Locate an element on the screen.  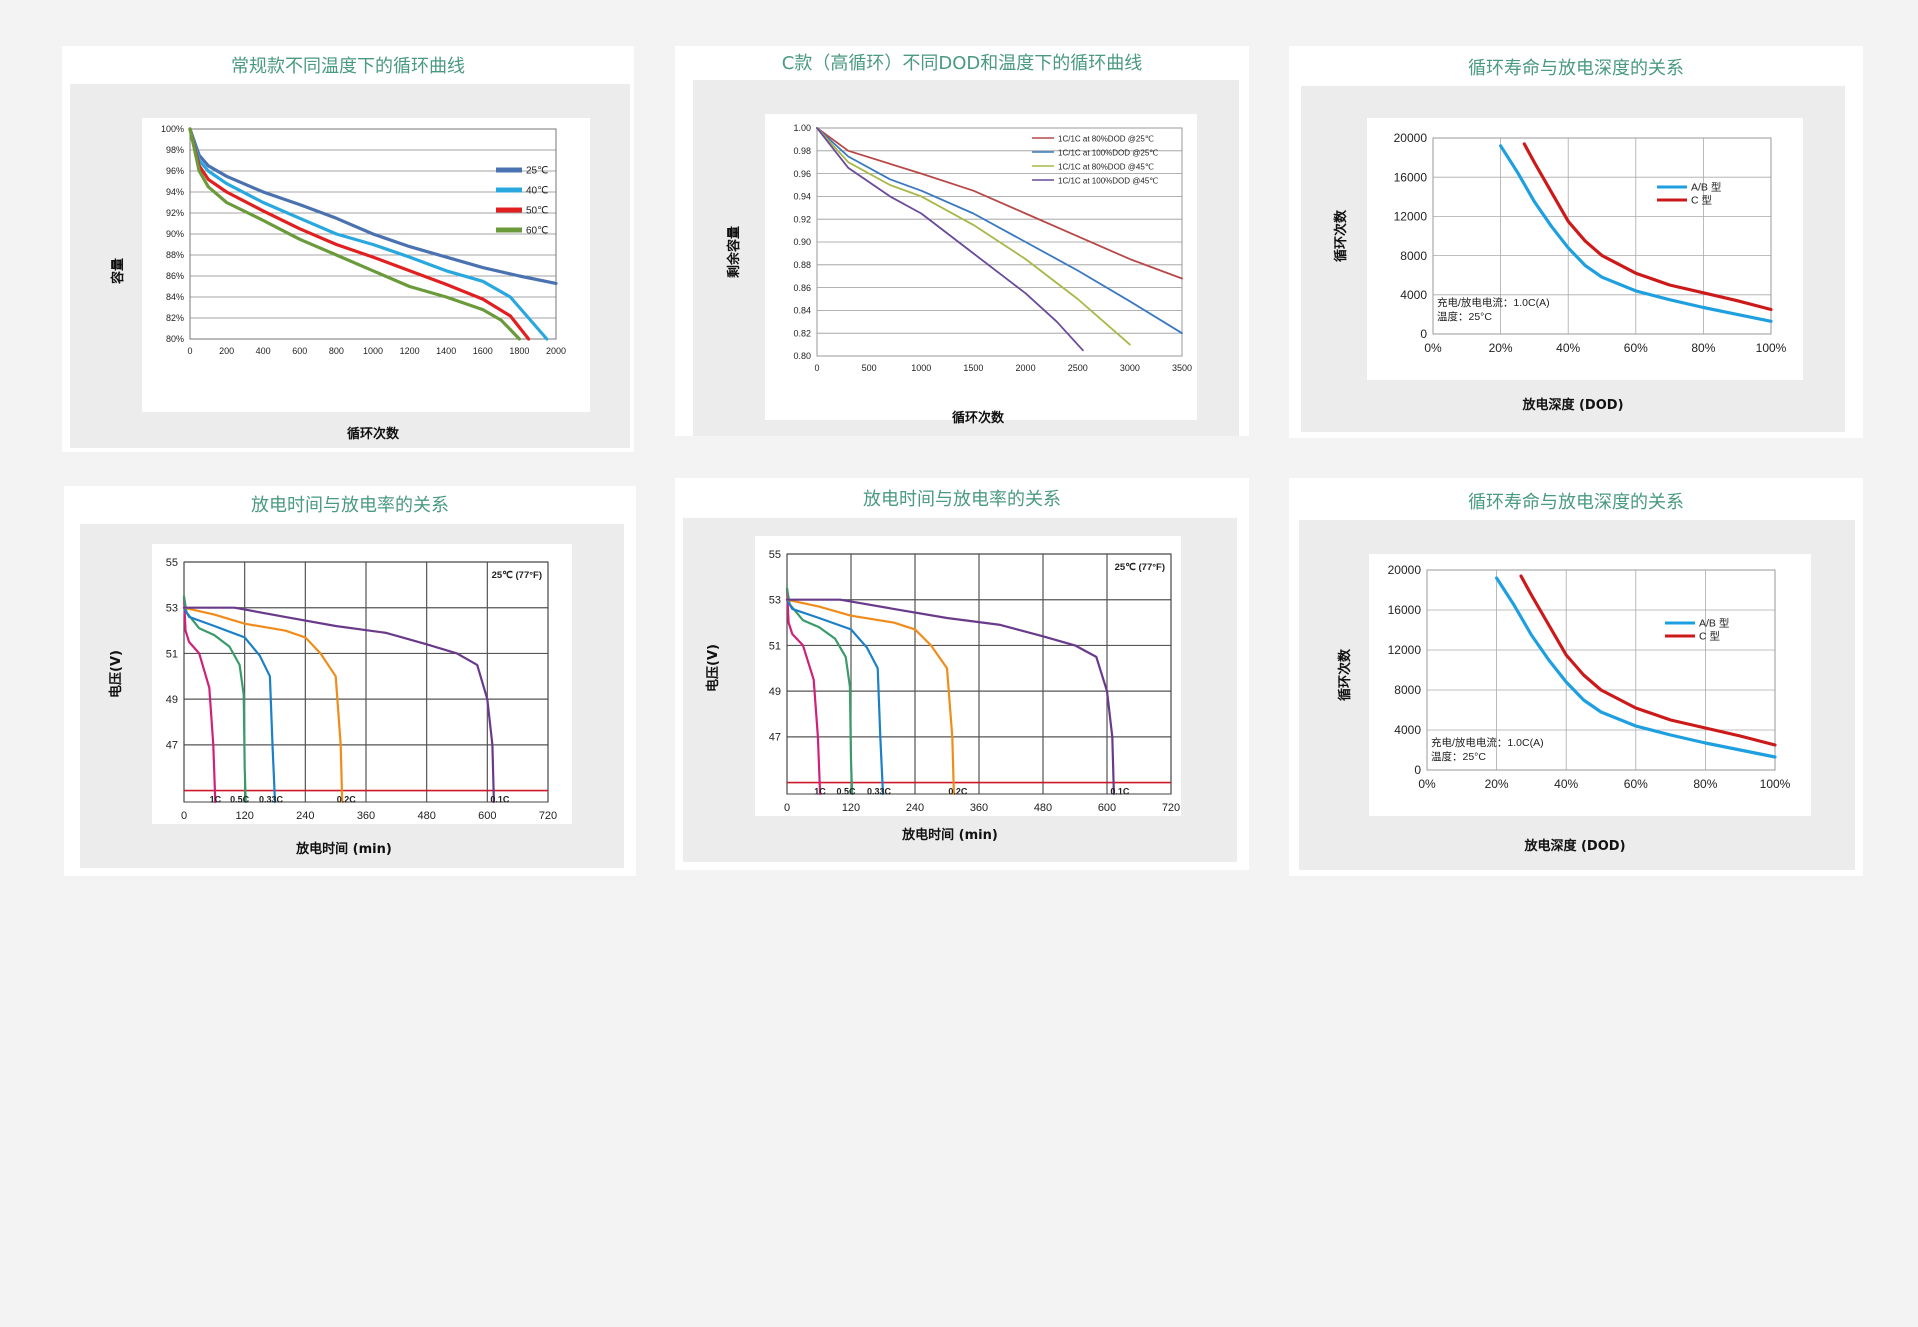
series-line-a-b- is located at coordinates (1636, 233).